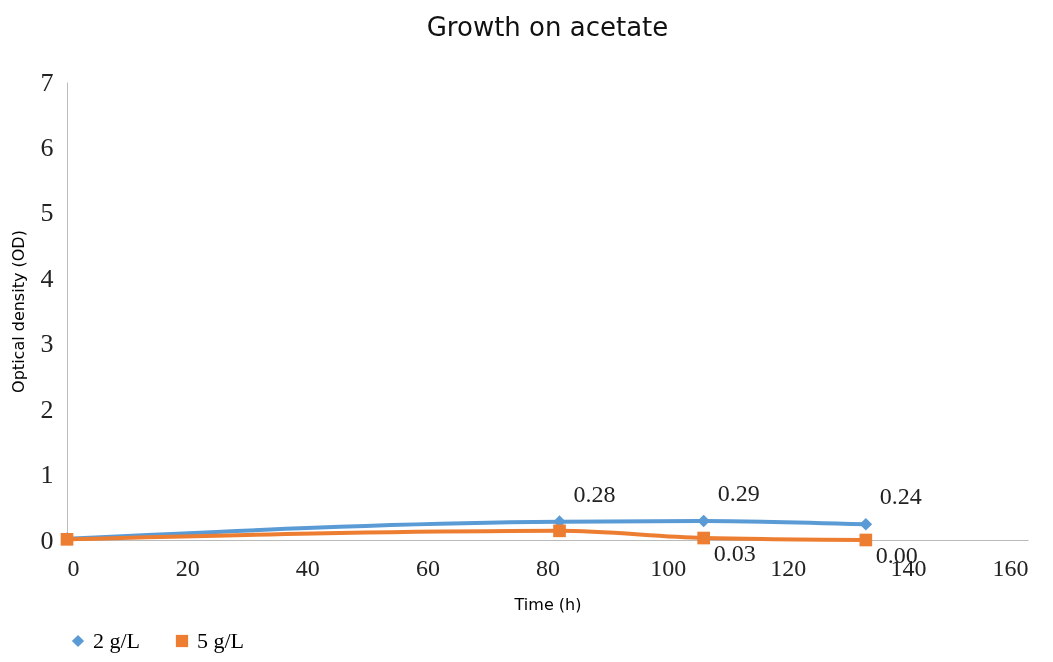 Image resolution: width=1053 pixels, height=662 pixels. Describe the element at coordinates (47, 409) in the screenshot. I see `y-tick-label: 2` at that location.